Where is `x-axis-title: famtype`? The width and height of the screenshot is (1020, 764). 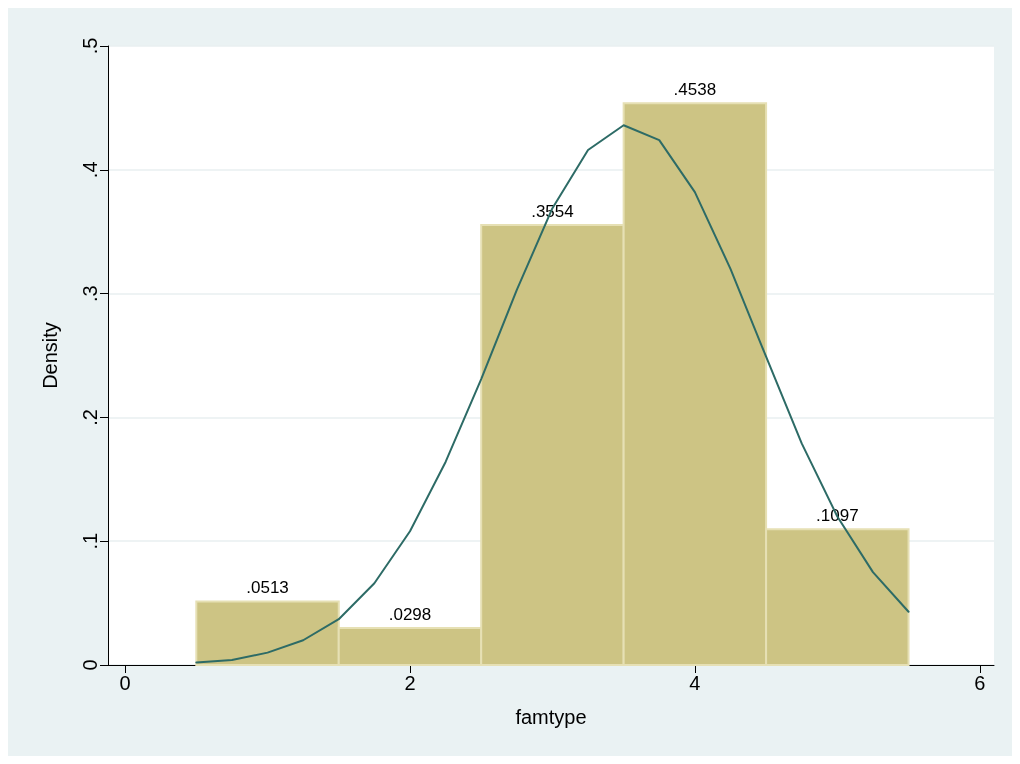 x-axis-title: famtype is located at coordinates (551, 717).